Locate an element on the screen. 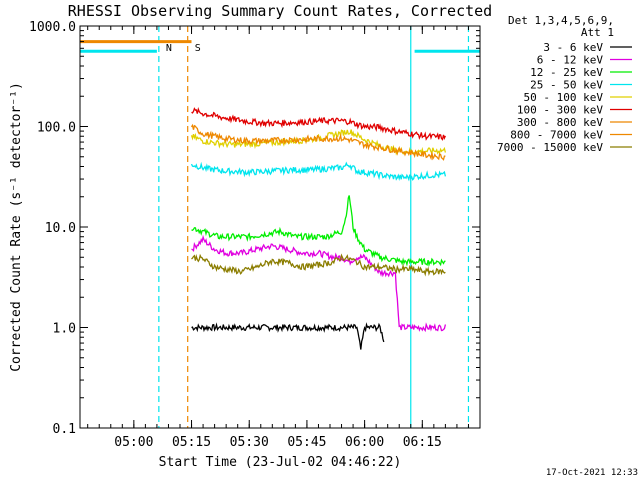 This screenshot has height=480, width=640. timestamp: 17-Oct-2021 12:33 is located at coordinates (592, 473).